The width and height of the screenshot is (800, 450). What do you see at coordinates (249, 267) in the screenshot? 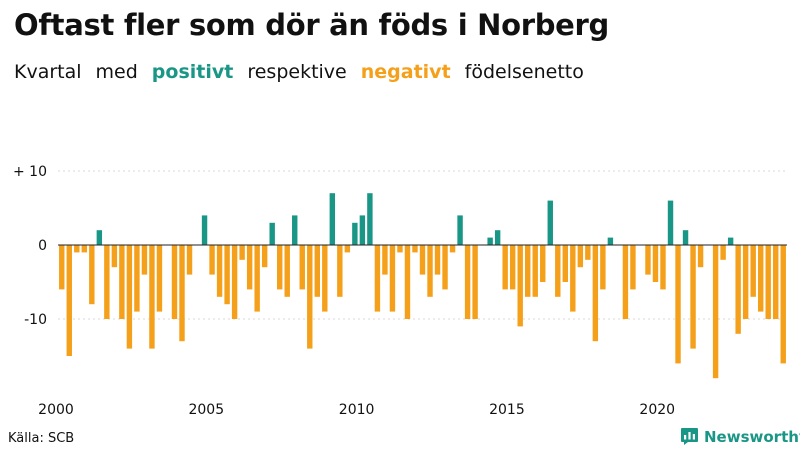
I see `bar-q26: 2006 K2: -6` at bounding box center [249, 267].